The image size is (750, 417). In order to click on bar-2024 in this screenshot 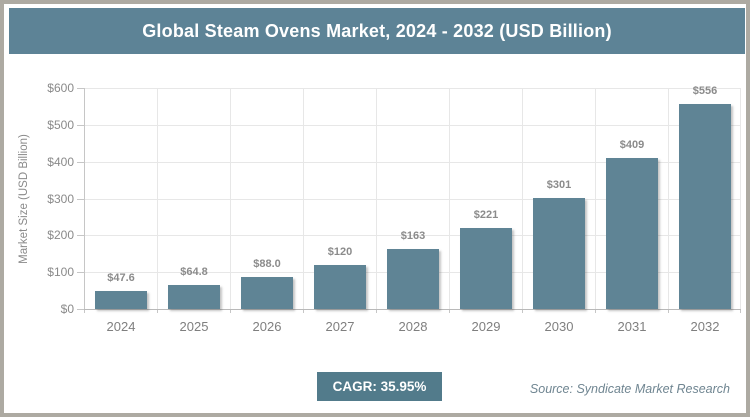, I will do `click(121, 300)`.